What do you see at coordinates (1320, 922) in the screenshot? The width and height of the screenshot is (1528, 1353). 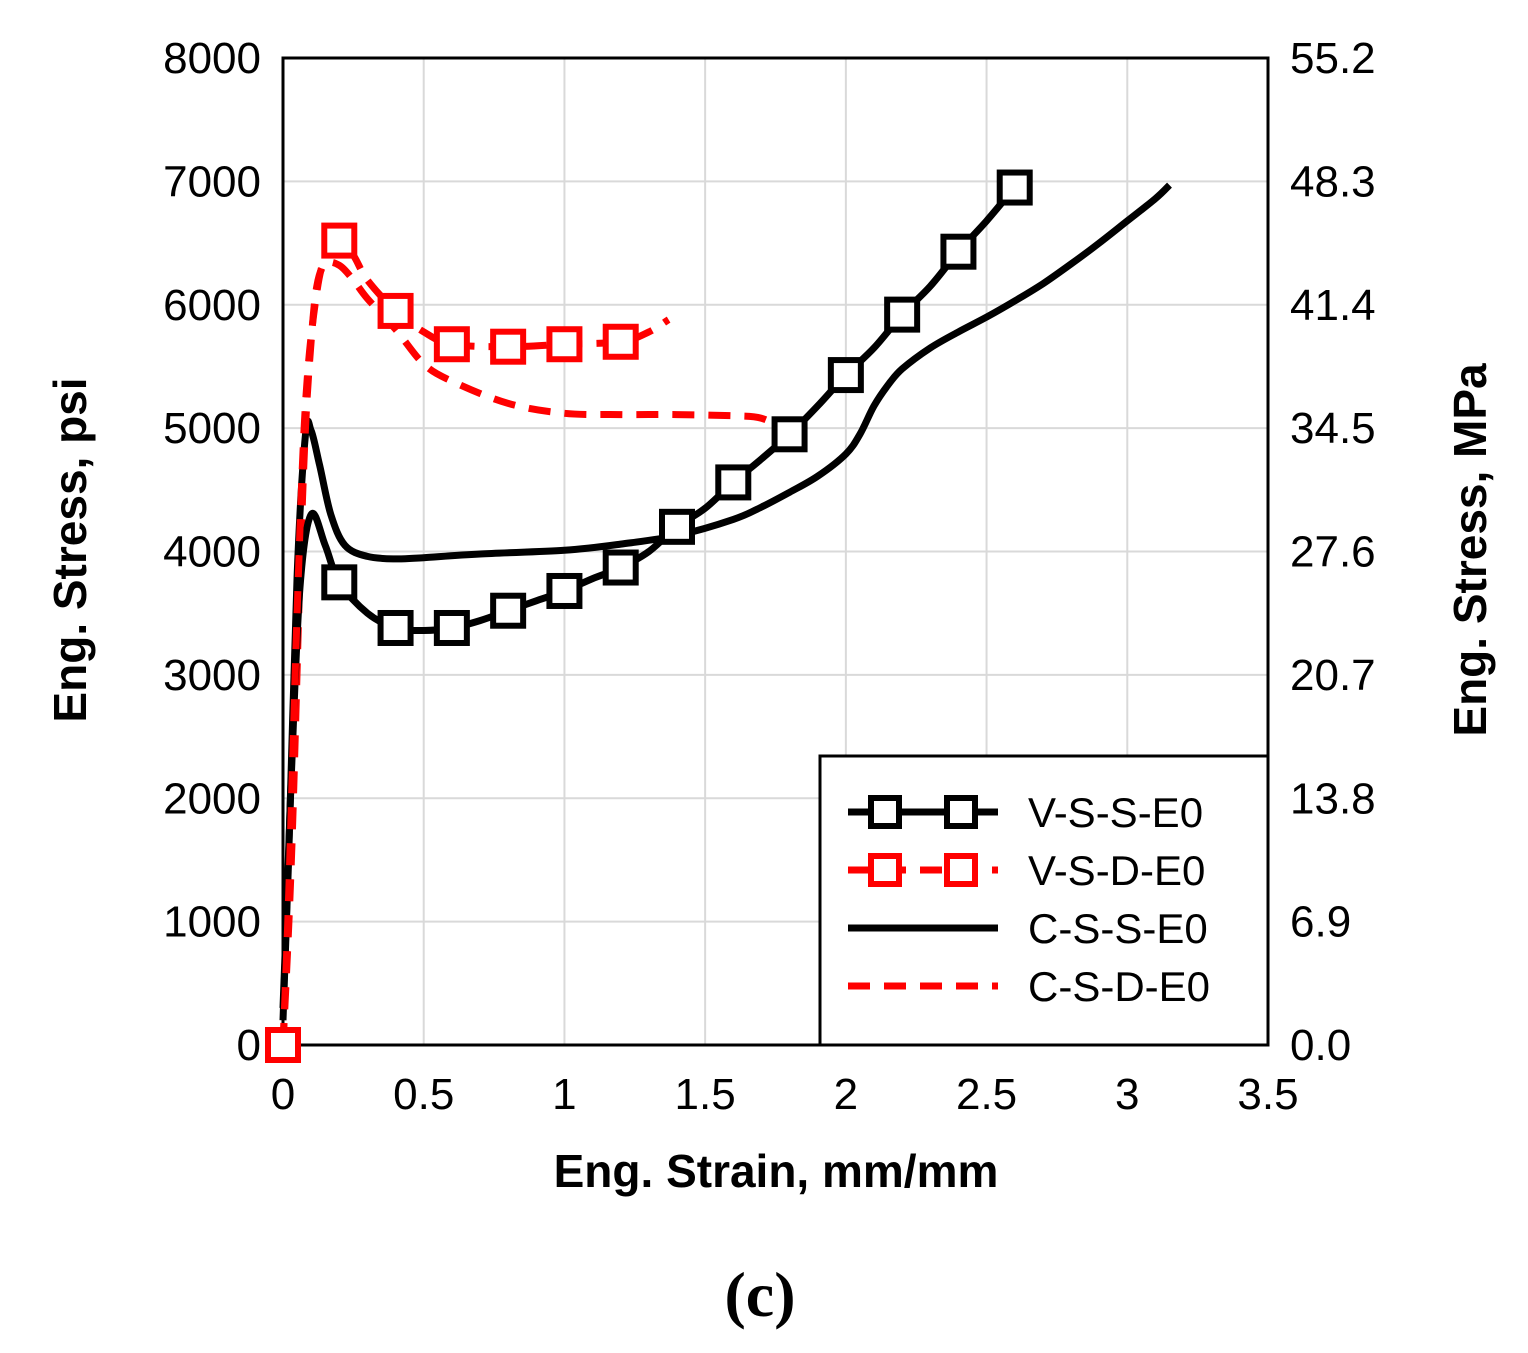 I see `y2-tick-label: 6.9` at bounding box center [1320, 922].